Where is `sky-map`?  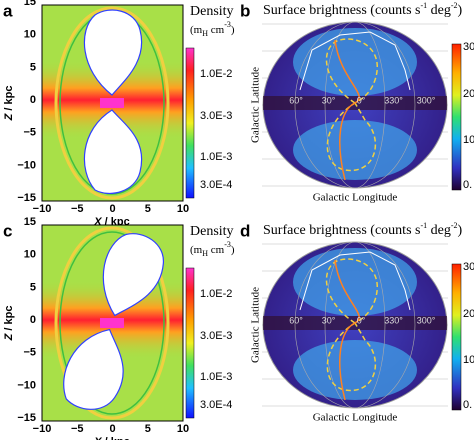
sky-map is located at coordinates (355, 105).